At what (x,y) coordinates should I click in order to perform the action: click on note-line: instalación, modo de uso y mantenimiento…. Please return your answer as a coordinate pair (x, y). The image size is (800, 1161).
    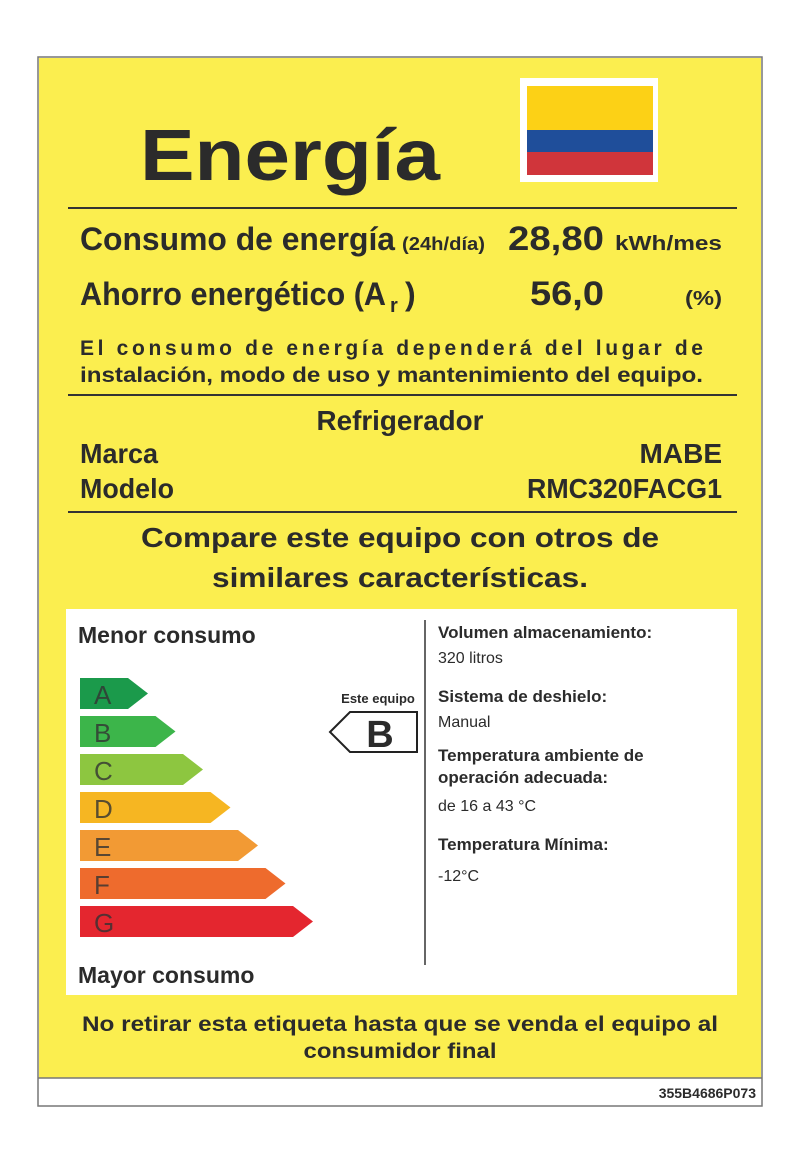
    Looking at the image, I should click on (391, 375).